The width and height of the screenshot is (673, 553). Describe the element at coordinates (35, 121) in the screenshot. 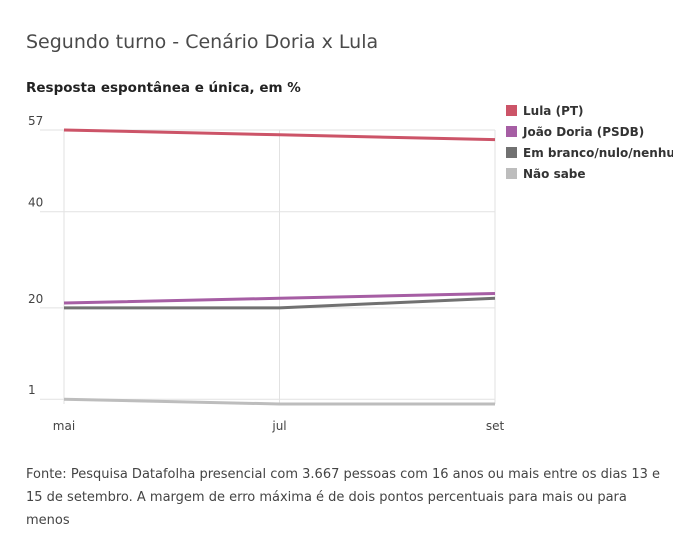

I see `y-tick-label: 57` at that location.